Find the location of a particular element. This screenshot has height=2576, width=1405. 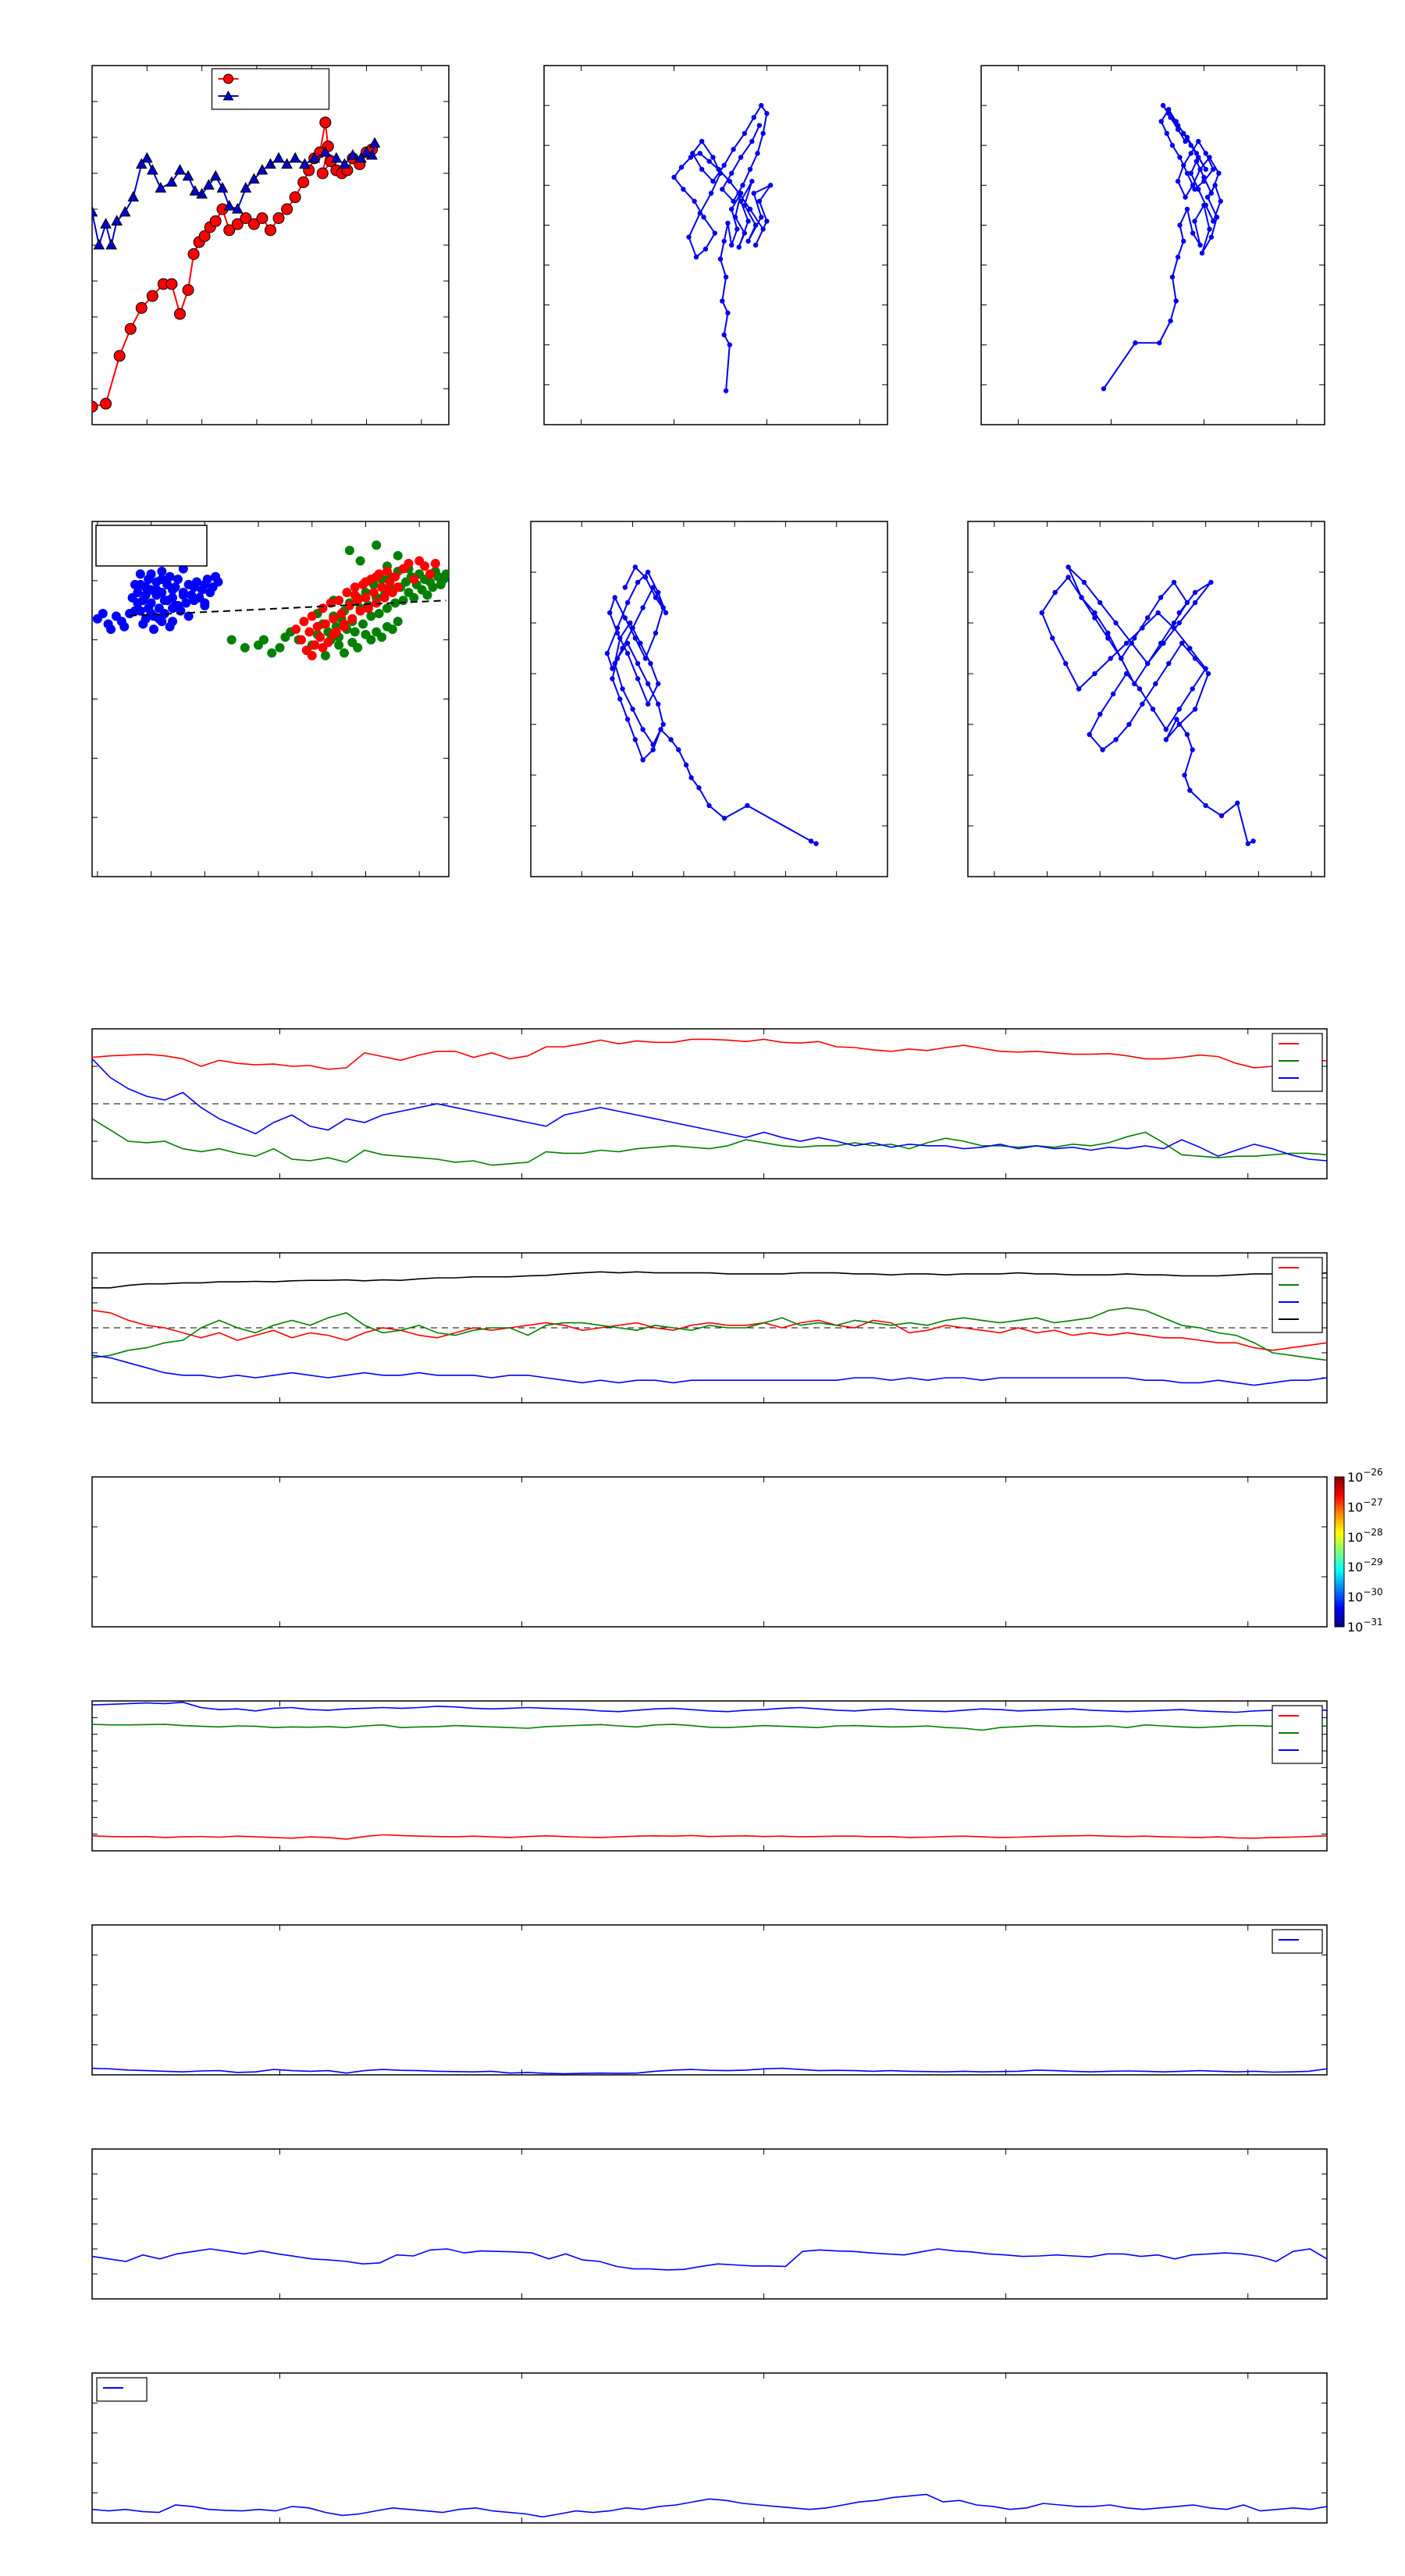

colorbar: 10−26 10−27 10−28 10−29 10−30 10−31 is located at coordinates (1359, 1551).